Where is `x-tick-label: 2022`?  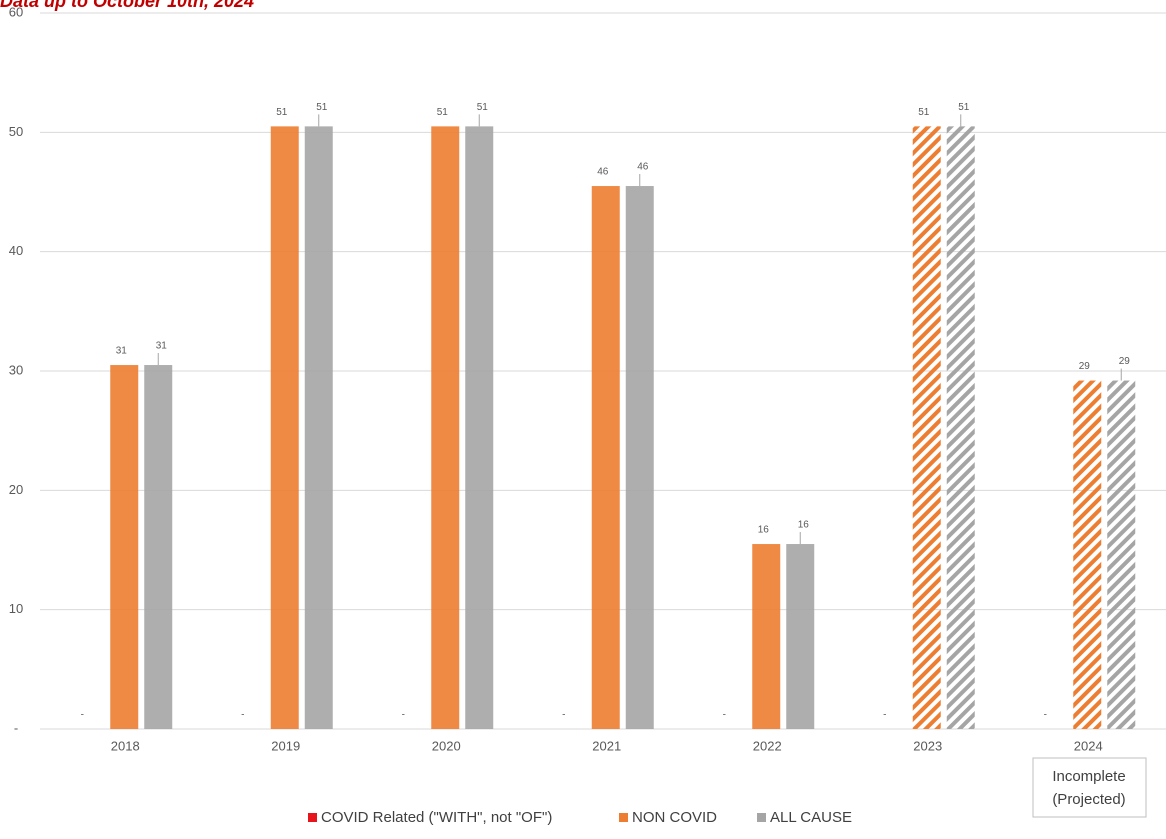
x-tick-label: 2022 is located at coordinates (767, 745).